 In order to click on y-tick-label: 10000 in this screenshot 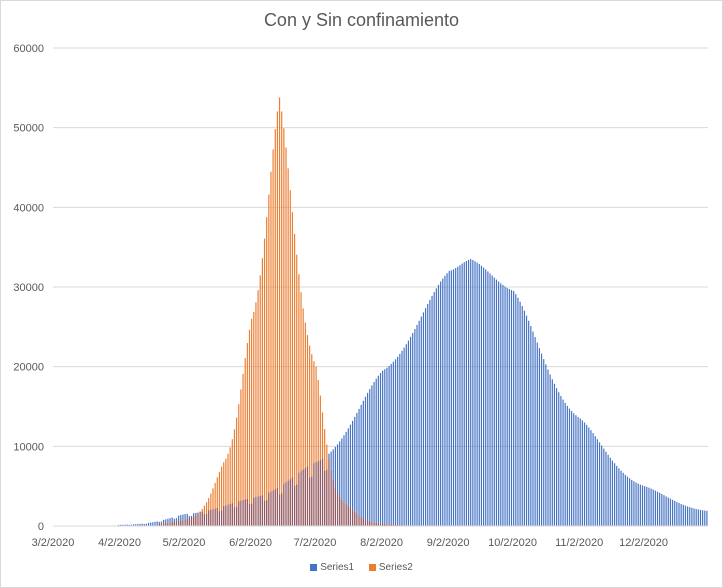, I will do `click(28, 447)`.